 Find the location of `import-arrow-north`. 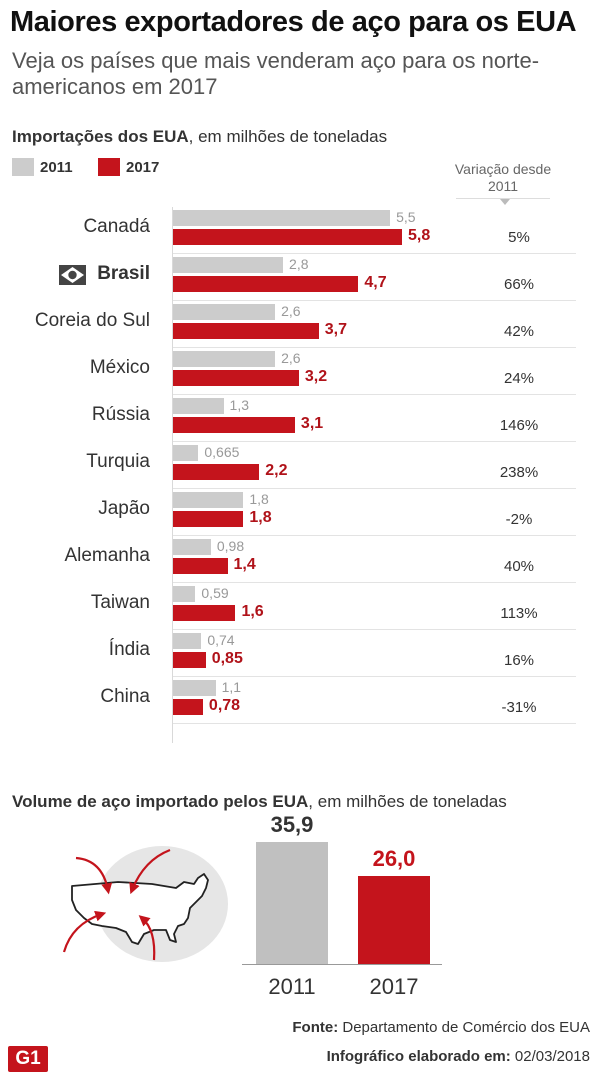

import-arrow-north is located at coordinates (150, 871).